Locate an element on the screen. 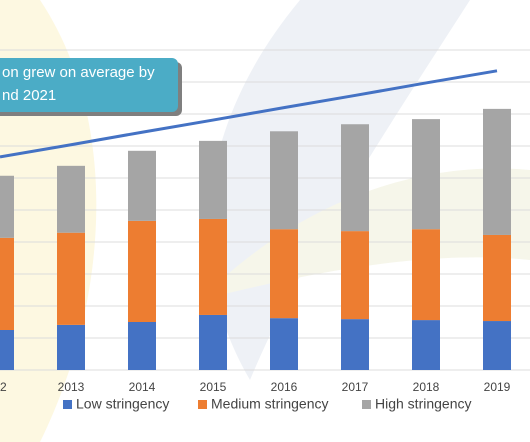  legend-label: Low stringency is located at coordinates (122, 404).